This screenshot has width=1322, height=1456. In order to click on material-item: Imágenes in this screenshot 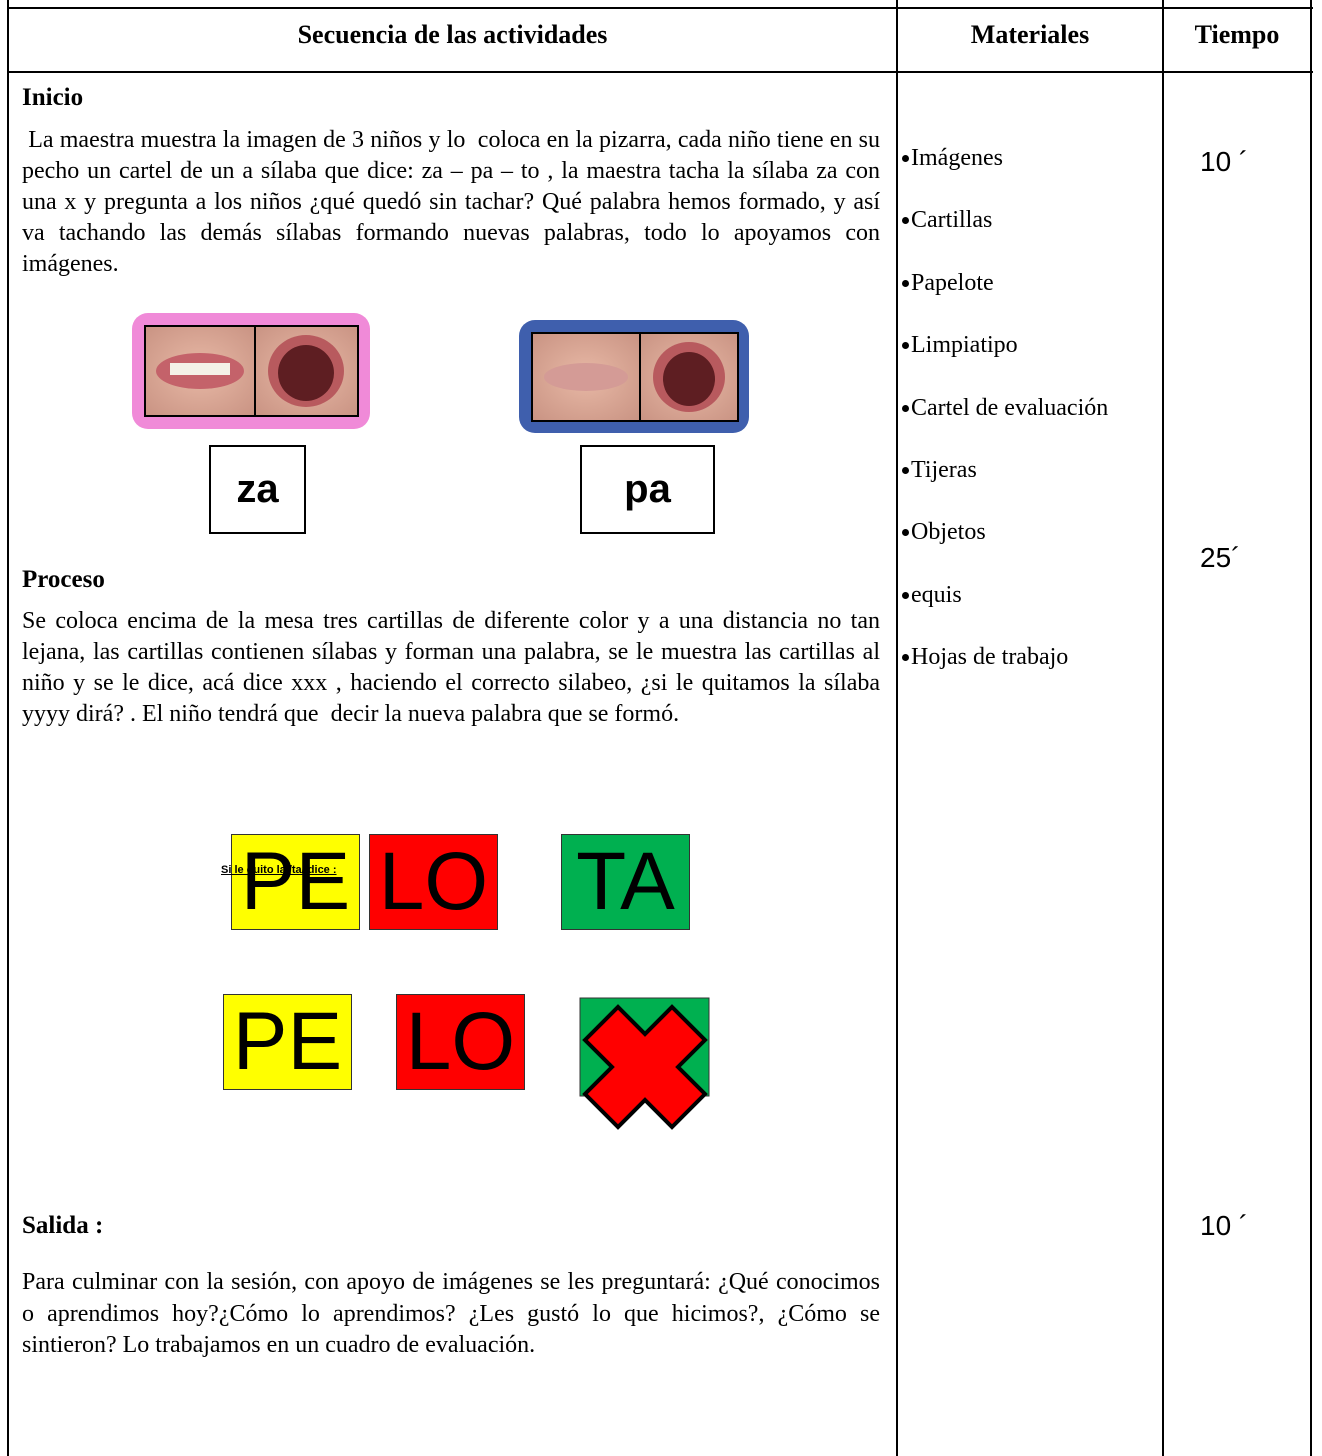, I will do `click(952, 158)`.